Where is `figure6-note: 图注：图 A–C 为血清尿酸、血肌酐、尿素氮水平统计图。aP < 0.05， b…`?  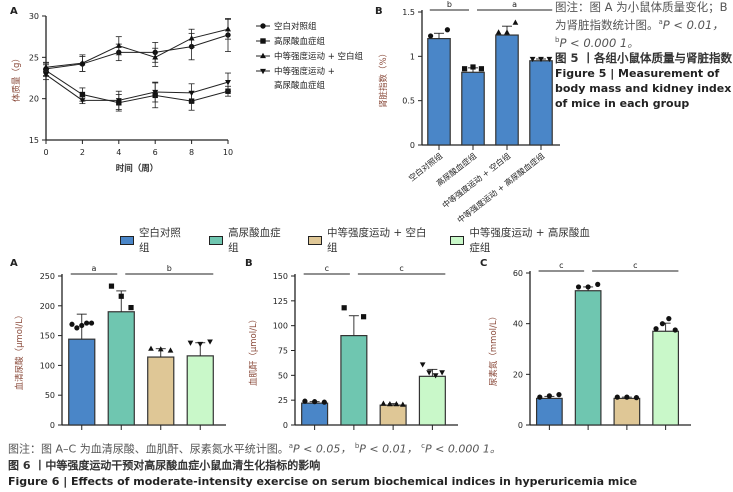
figure6-note: 图注：图 A–C 为血清尿酸、血肌酐、尿素氮水平统计图。aP < 0.05， b… is located at coordinates (254, 449).